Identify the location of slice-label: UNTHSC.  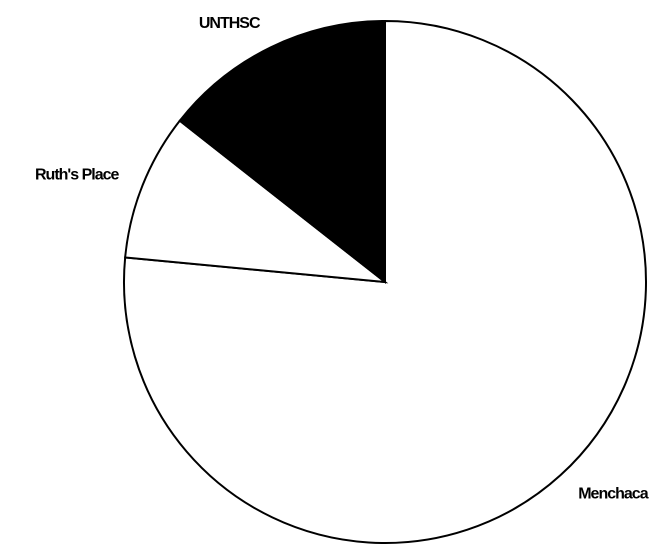
(230, 23).